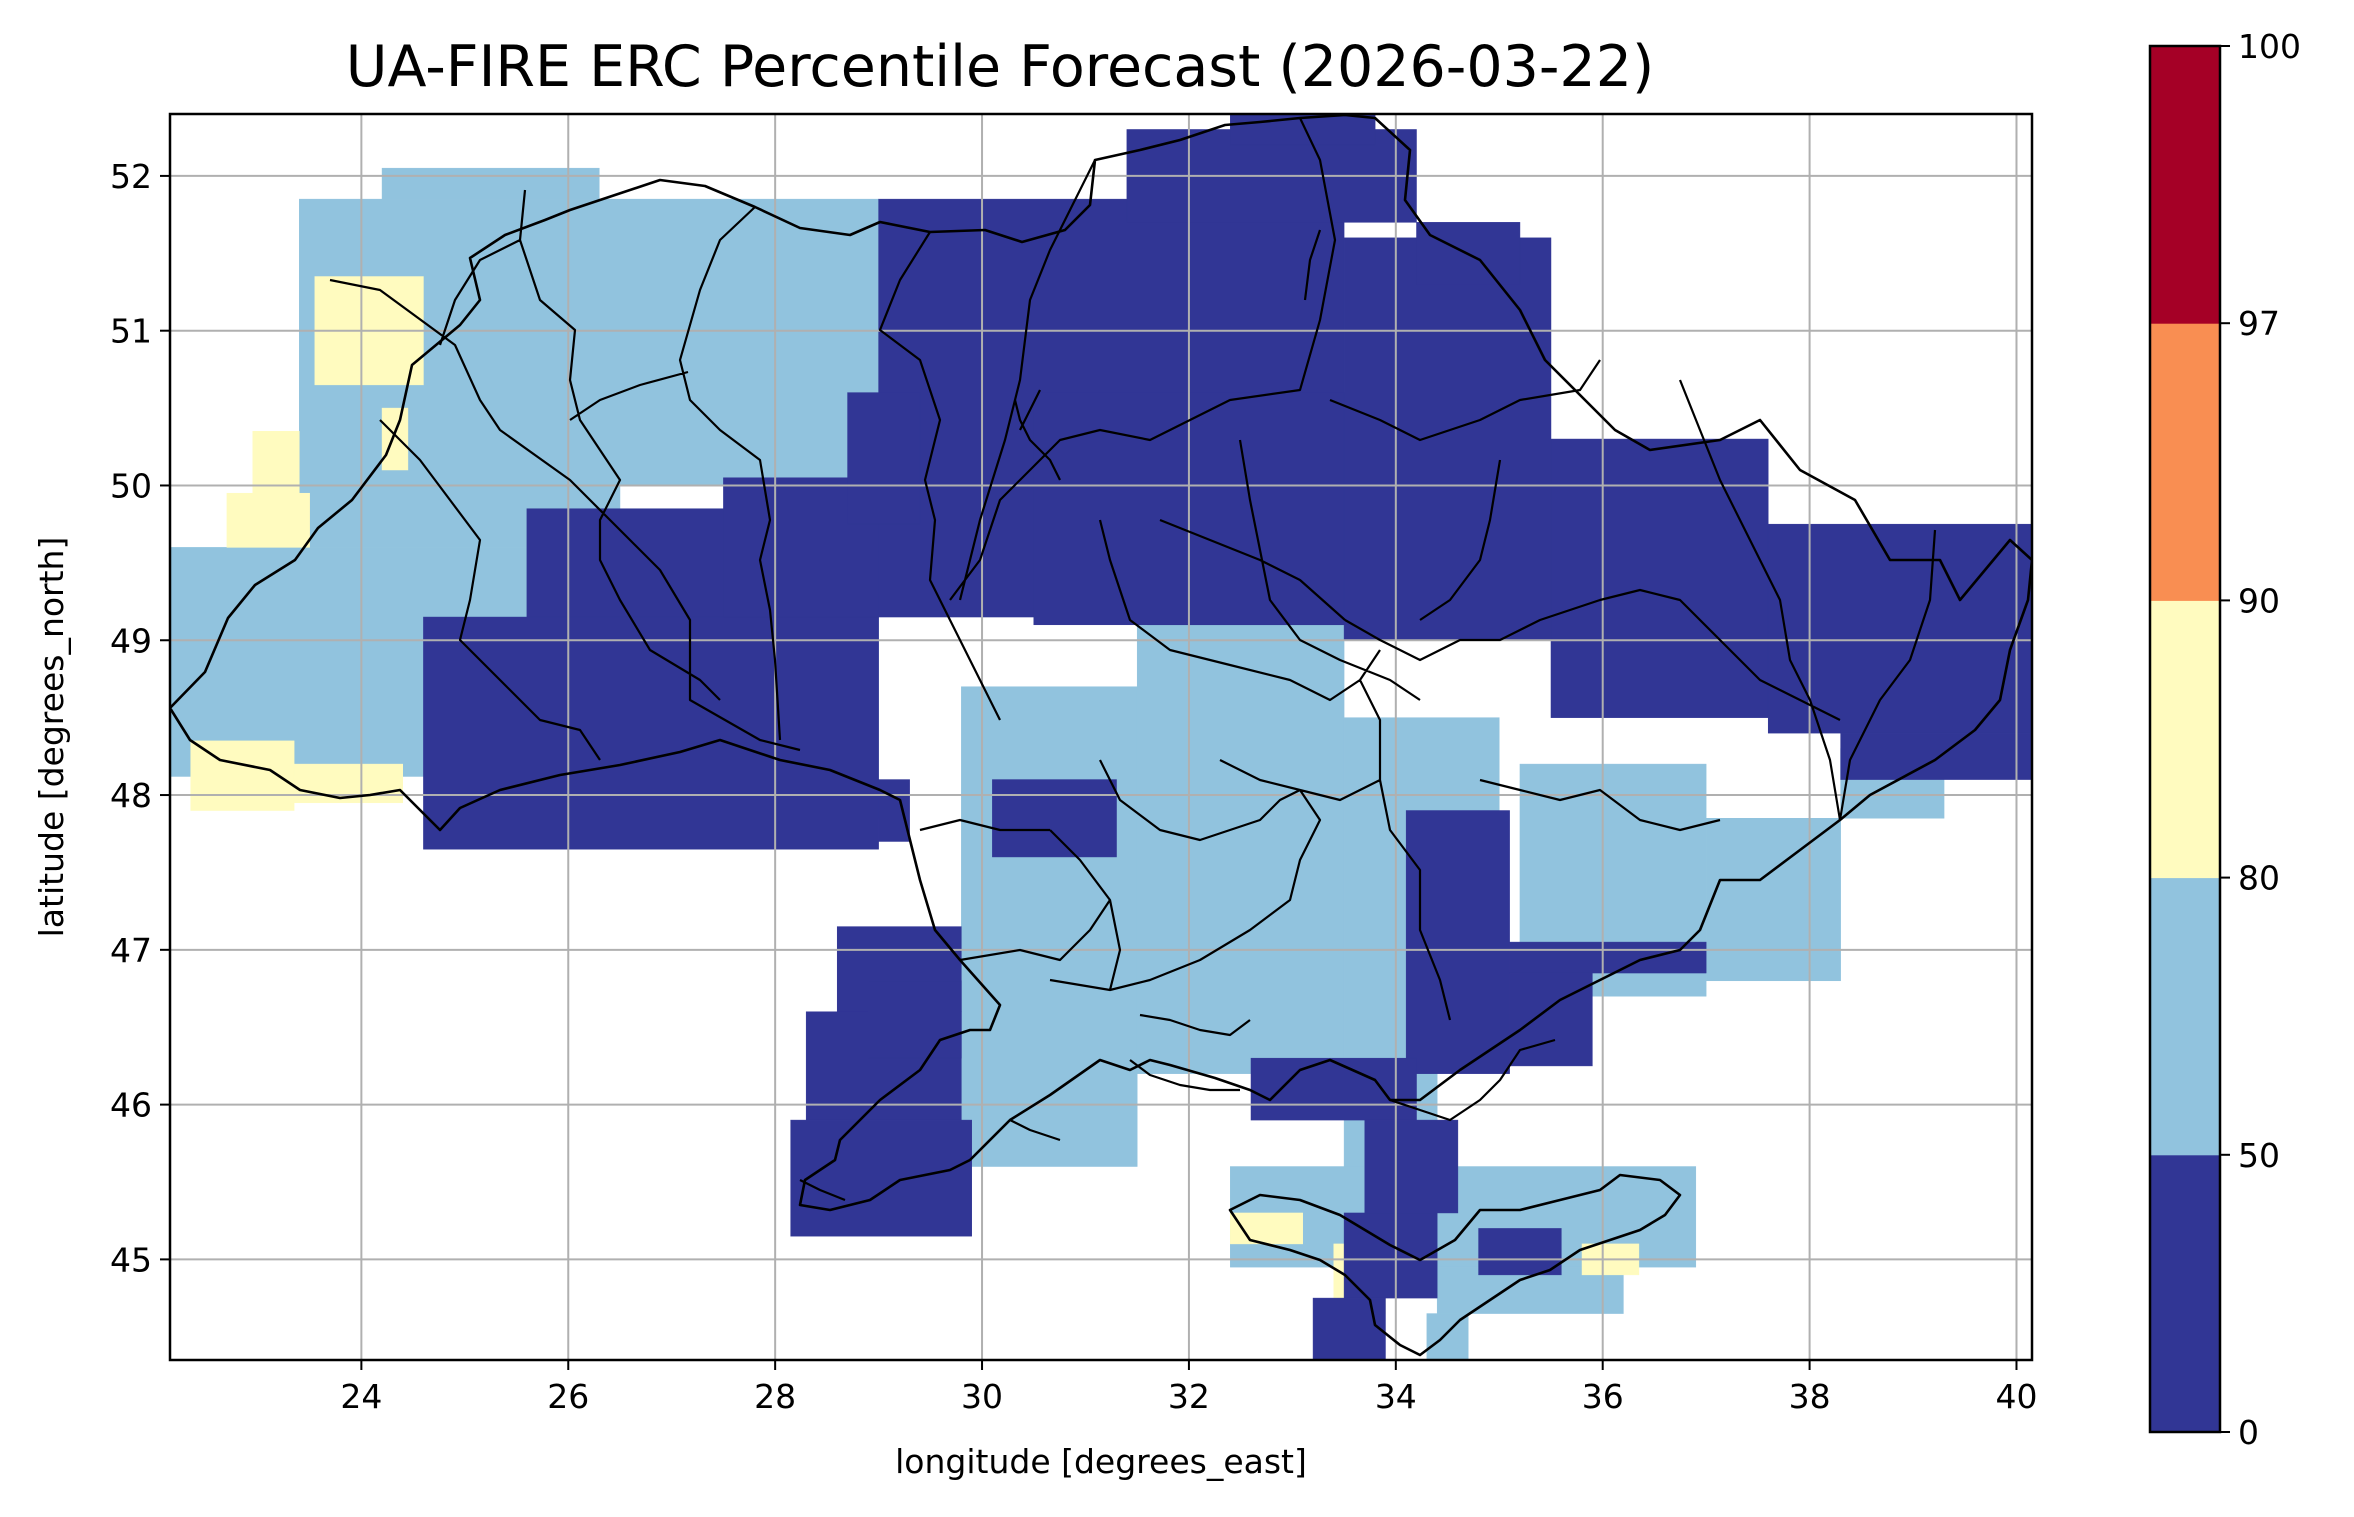 The width and height of the screenshot is (2354, 1517). I want to click on azov-coast, so click(1177, 1107).